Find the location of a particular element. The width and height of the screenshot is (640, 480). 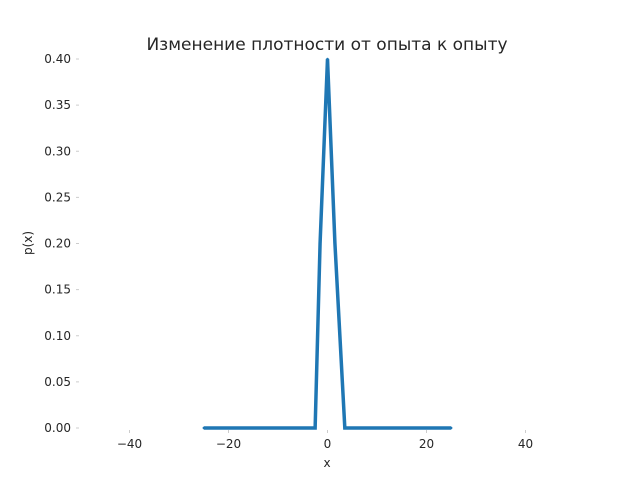

x-tick-label: 0 is located at coordinates (328, 444).